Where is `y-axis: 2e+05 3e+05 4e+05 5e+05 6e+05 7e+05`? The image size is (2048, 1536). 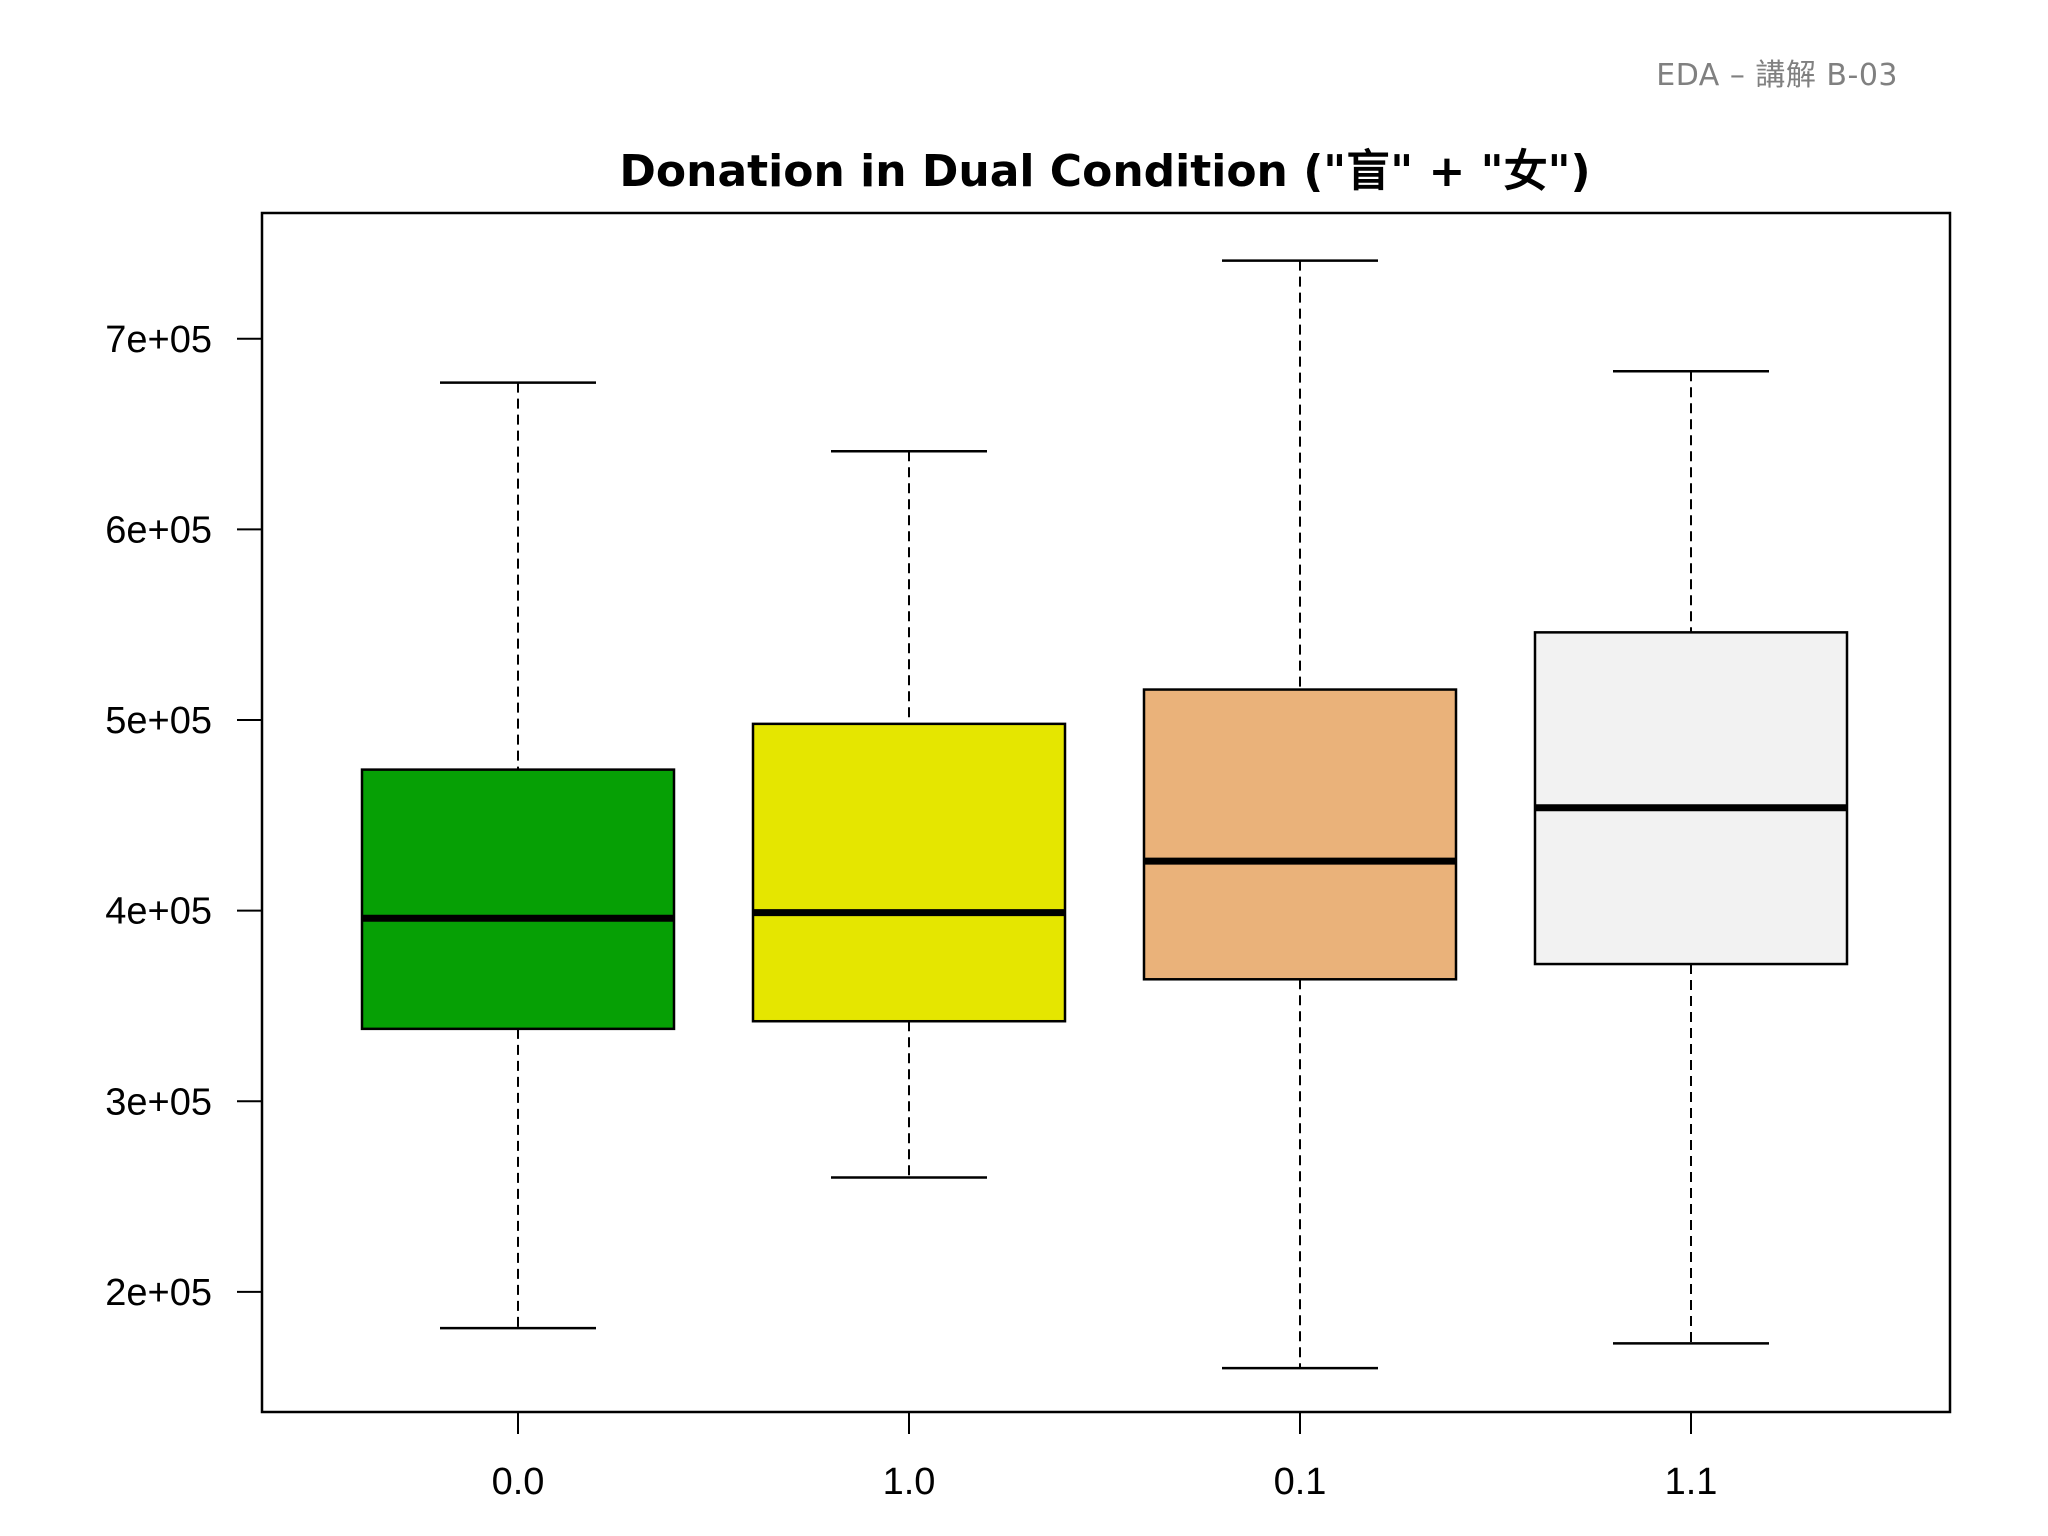 y-axis: 2e+05 3e+05 4e+05 5e+05 6e+05 7e+05 is located at coordinates (183, 816).